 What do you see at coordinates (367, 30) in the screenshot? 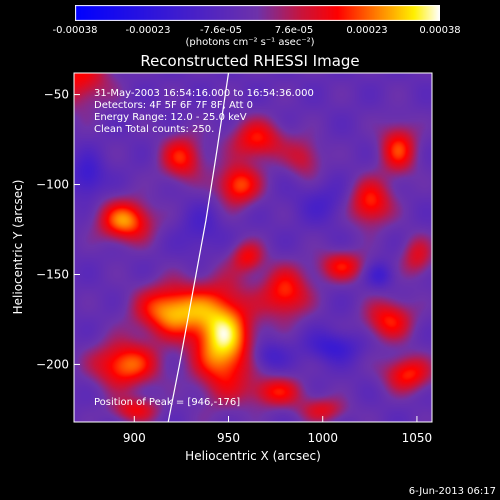
I see `colorbar-tick-4: 0.00023` at bounding box center [367, 30].